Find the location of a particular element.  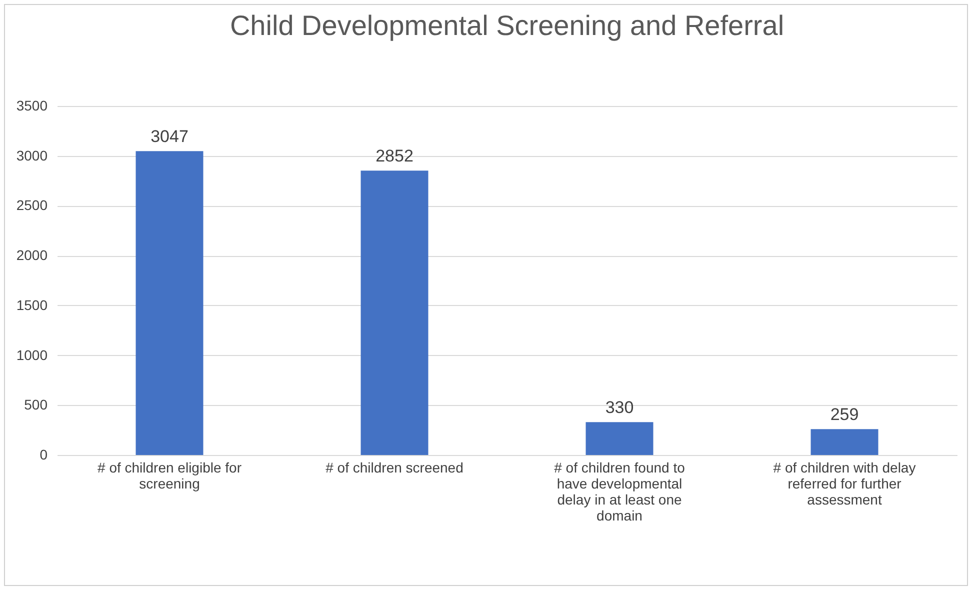

y-tick-label: 500 is located at coordinates (36, 404).